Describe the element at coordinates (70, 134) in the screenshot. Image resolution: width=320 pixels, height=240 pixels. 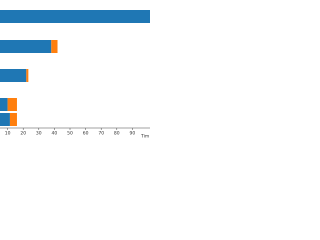
I see `x-tick-label: 50` at that location.